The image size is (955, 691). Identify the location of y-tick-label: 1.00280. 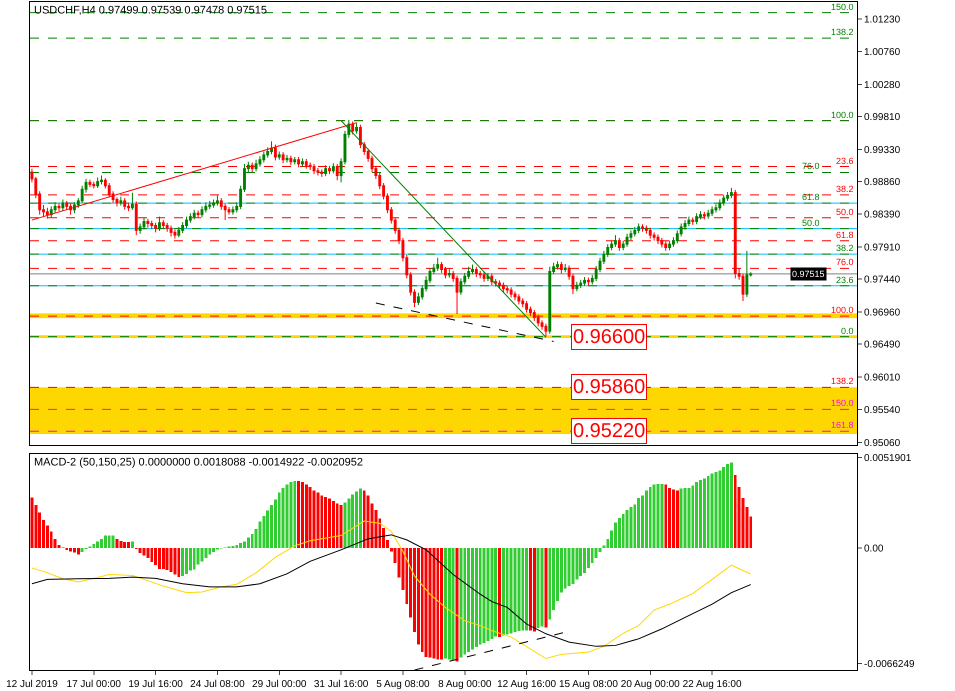
(882, 85).